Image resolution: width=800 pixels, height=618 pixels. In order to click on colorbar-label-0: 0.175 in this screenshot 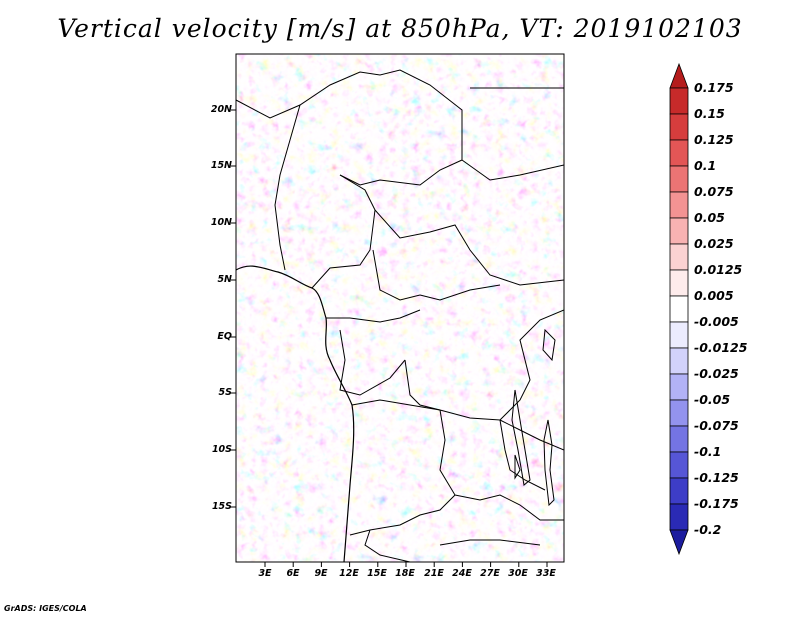, I will do `click(714, 87)`.